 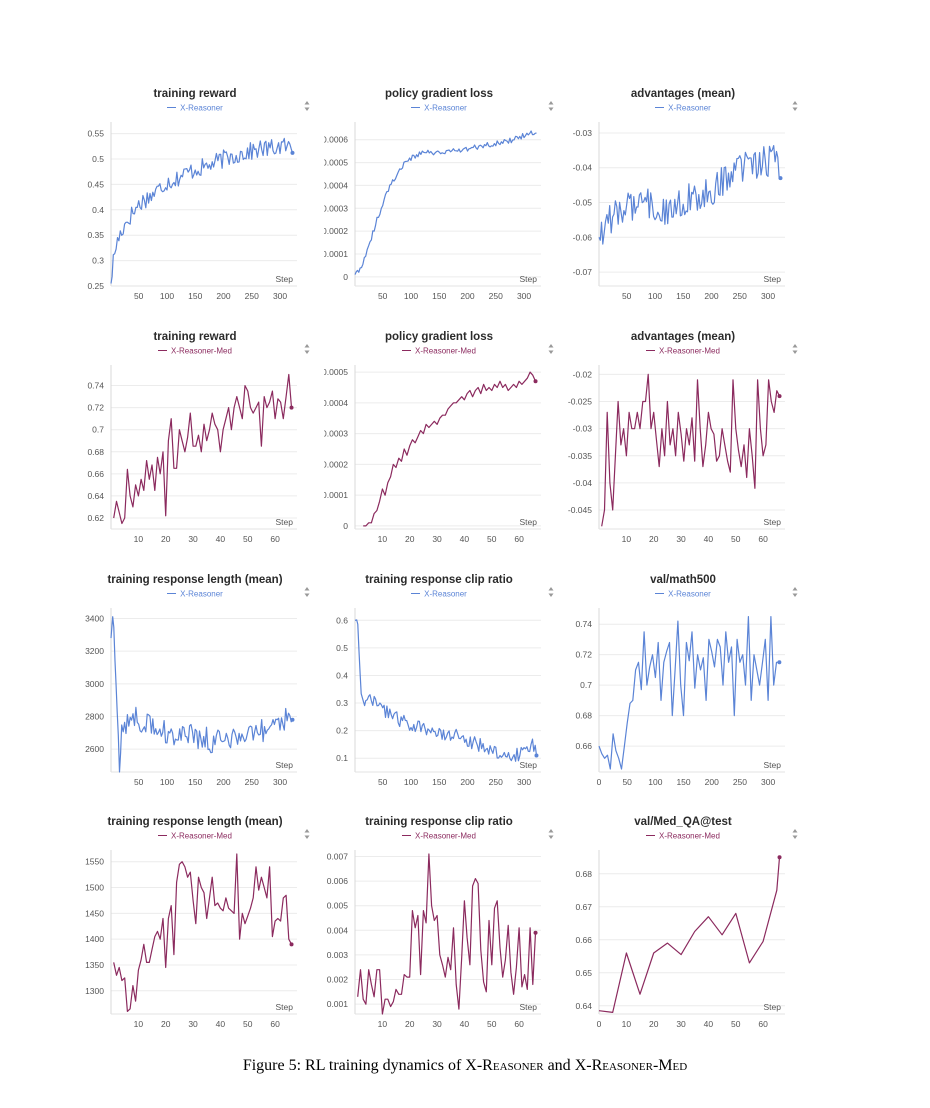 What do you see at coordinates (94, 913) in the screenshot?
I see `y-tick-label: 1450` at bounding box center [94, 913].